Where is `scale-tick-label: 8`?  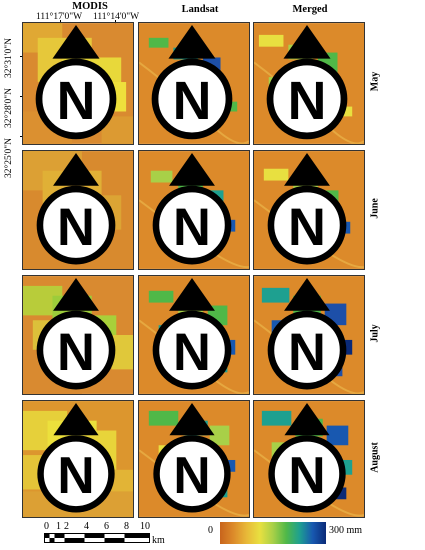 scale-tick-label: 8 is located at coordinates (126, 526).